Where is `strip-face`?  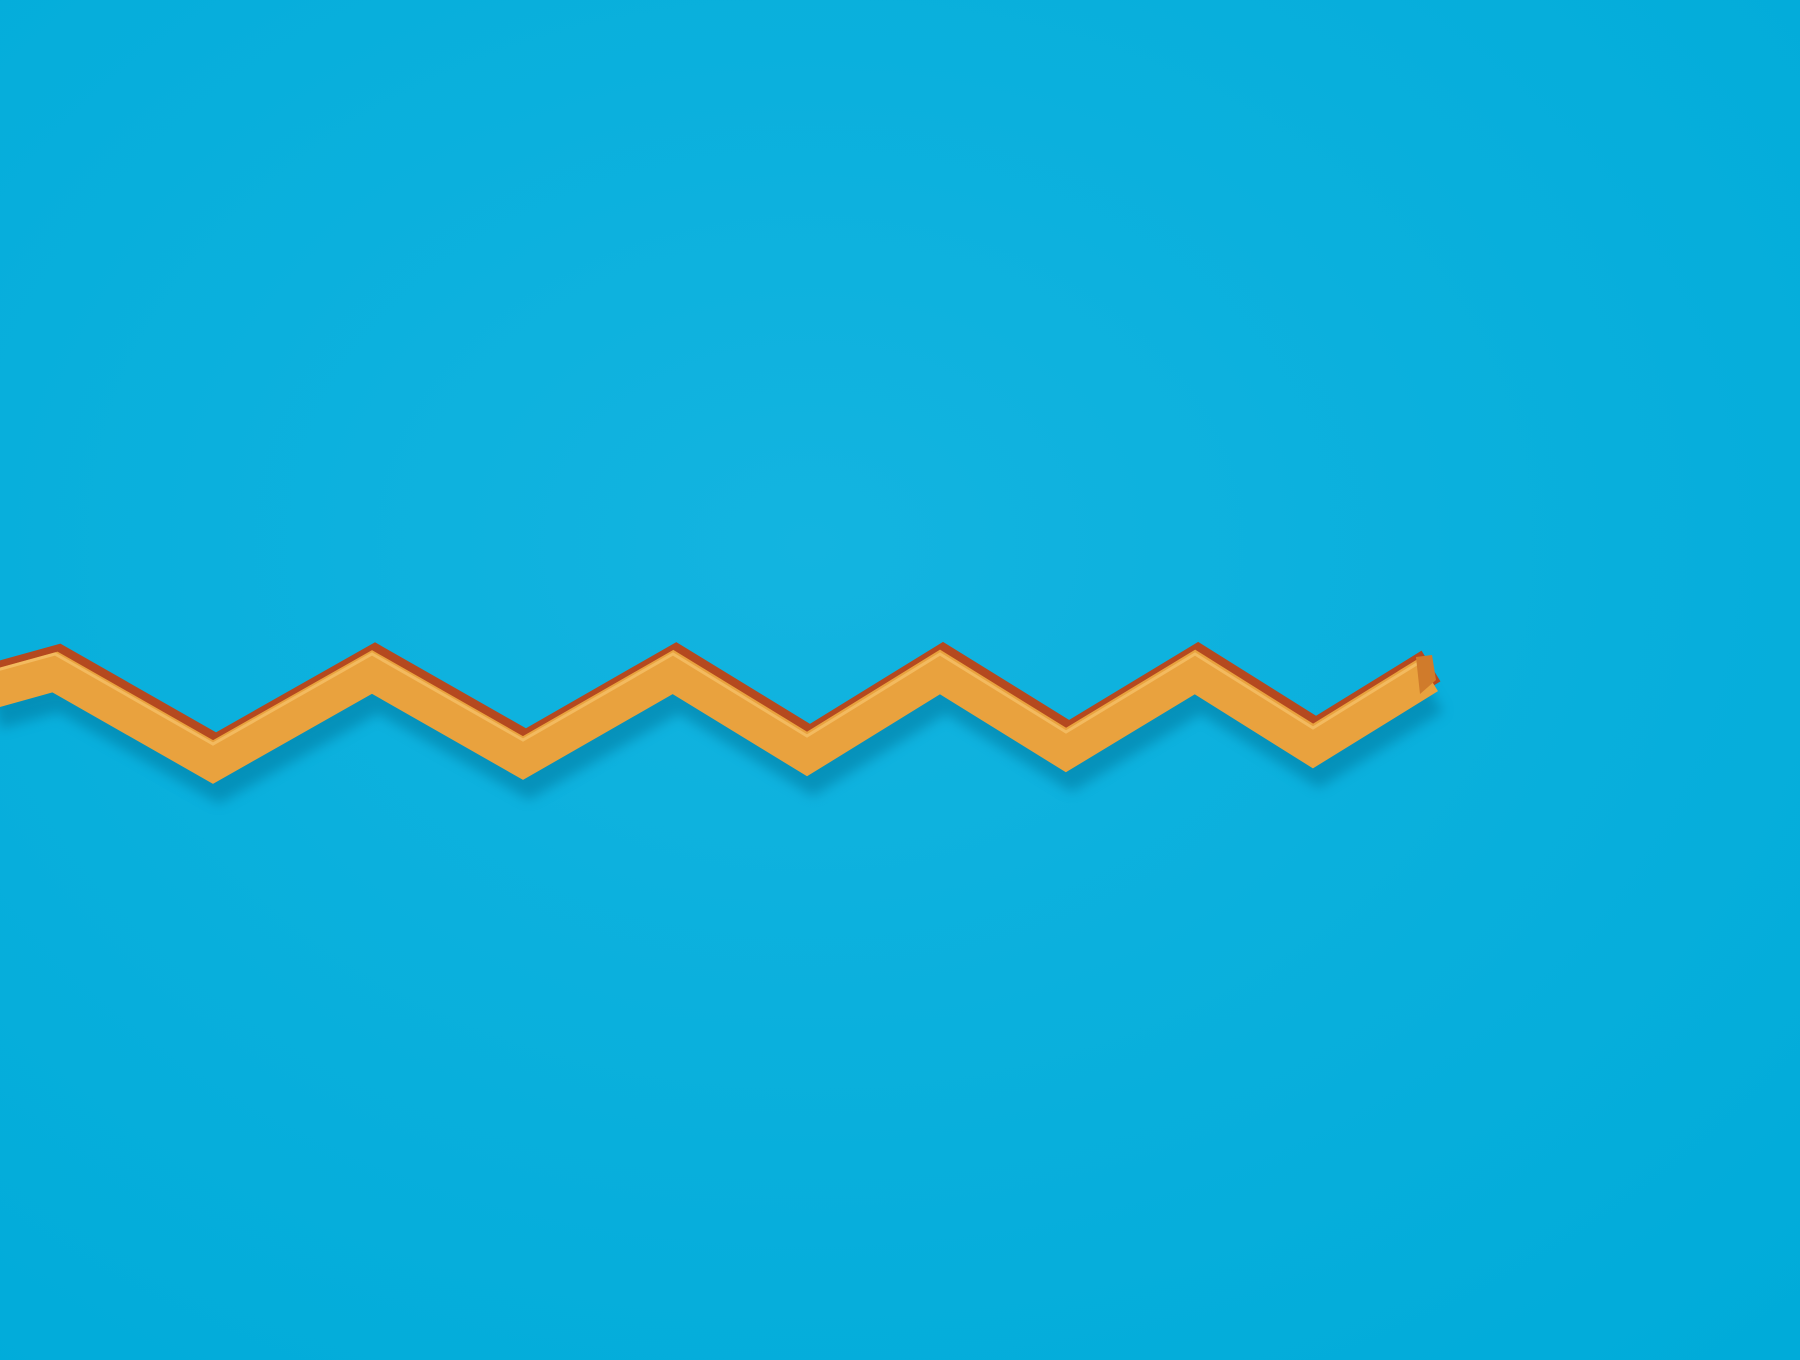 strip-face is located at coordinates (719, 716).